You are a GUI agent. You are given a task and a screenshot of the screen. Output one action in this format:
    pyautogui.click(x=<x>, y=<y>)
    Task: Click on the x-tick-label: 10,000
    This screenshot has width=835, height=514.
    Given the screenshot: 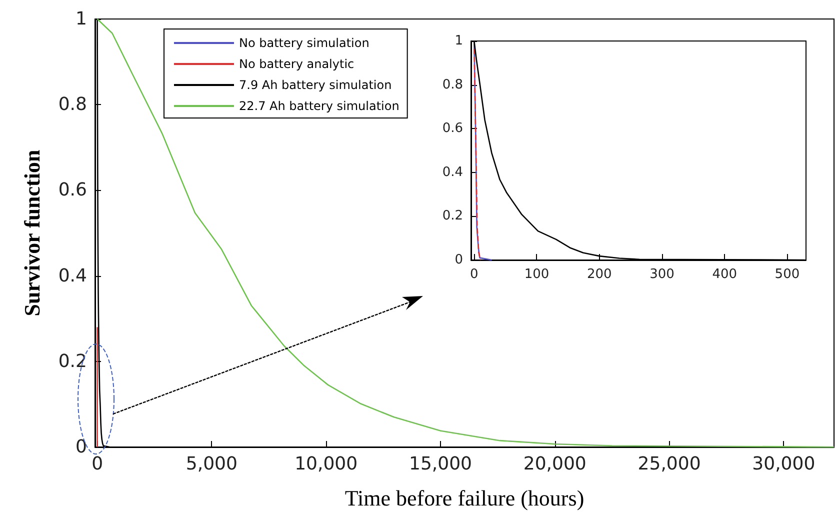 What is the action you would take?
    pyautogui.click(x=326, y=464)
    